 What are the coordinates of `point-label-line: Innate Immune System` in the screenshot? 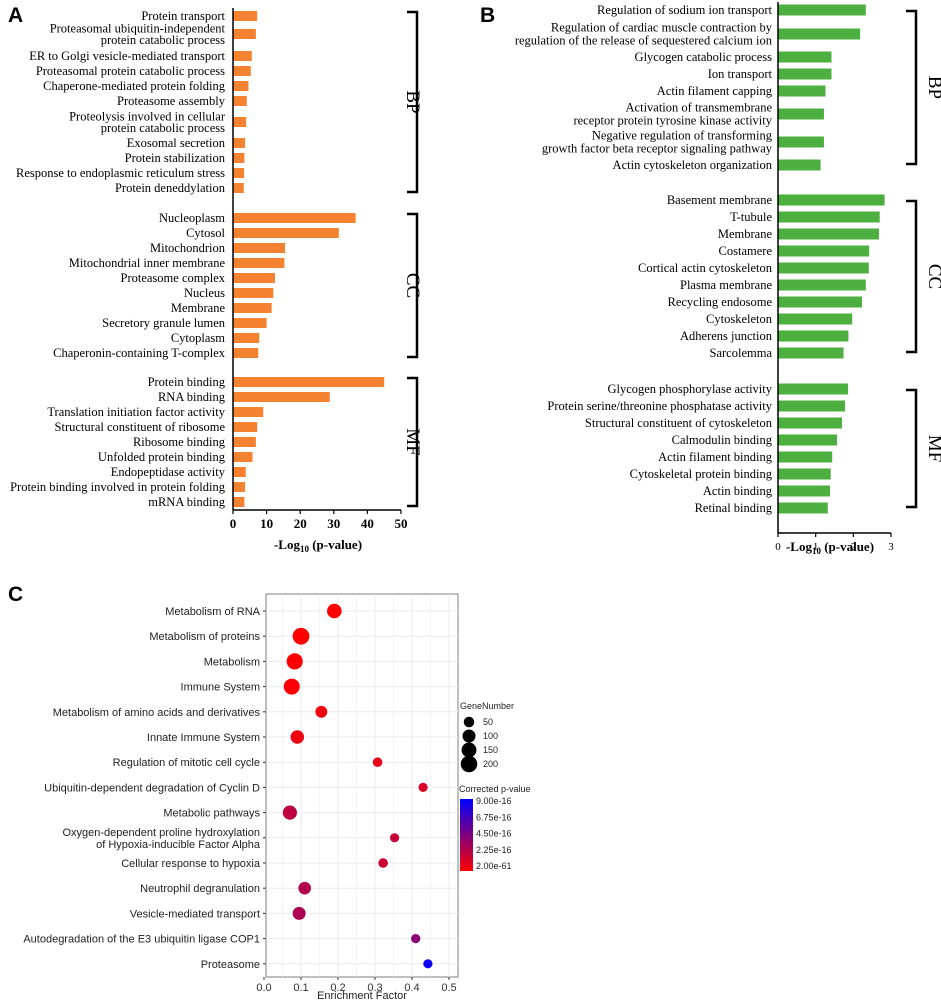 It's located at (203, 738).